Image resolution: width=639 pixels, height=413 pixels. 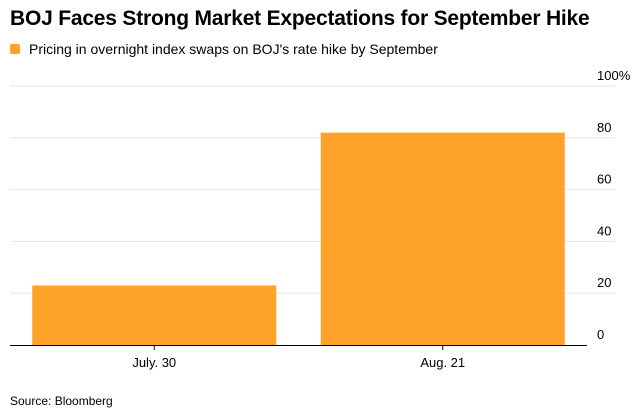 I want to click on bar, so click(x=154, y=315).